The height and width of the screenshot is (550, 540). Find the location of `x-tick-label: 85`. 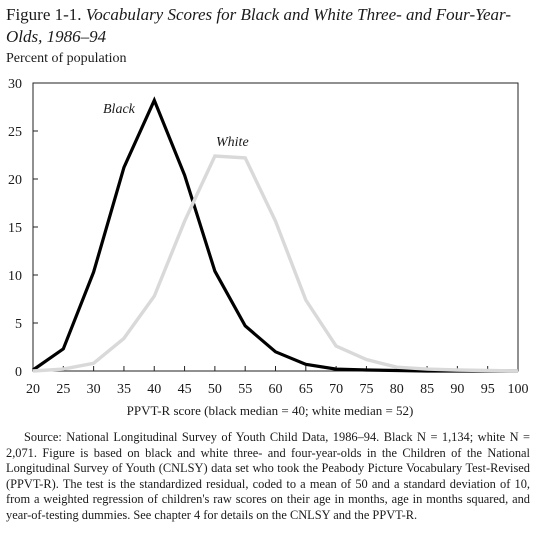

x-tick-label: 85 is located at coordinates (427, 389).